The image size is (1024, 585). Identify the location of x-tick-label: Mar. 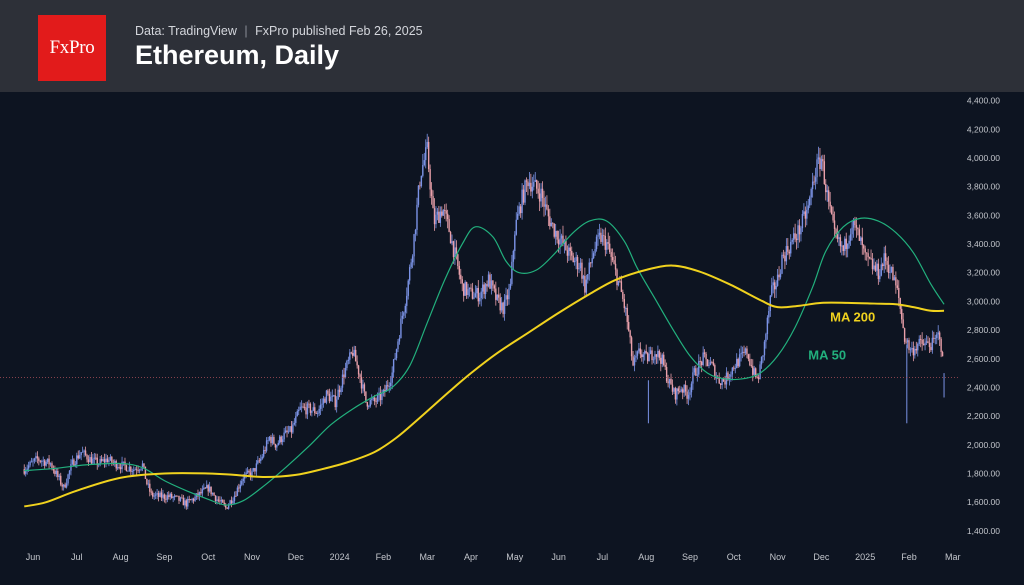
(953, 557).